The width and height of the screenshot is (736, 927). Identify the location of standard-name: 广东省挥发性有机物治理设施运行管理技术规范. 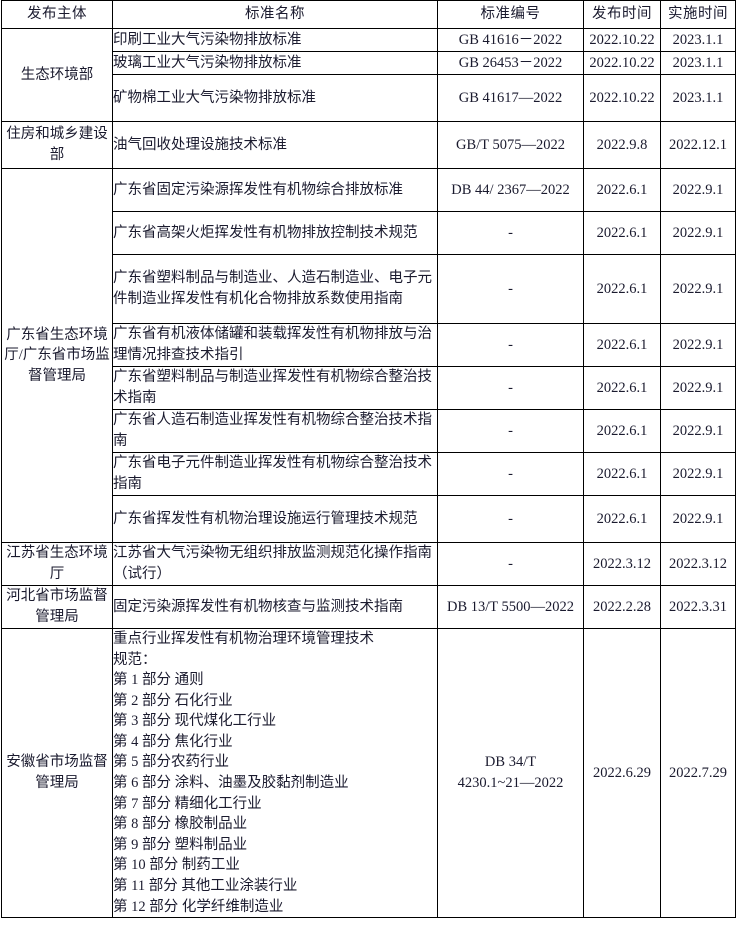
(275, 519).